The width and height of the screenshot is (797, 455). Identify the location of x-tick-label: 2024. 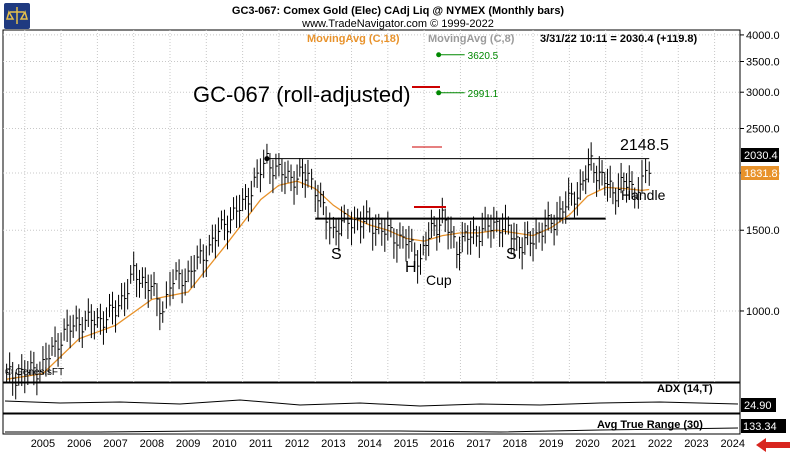
(732, 444).